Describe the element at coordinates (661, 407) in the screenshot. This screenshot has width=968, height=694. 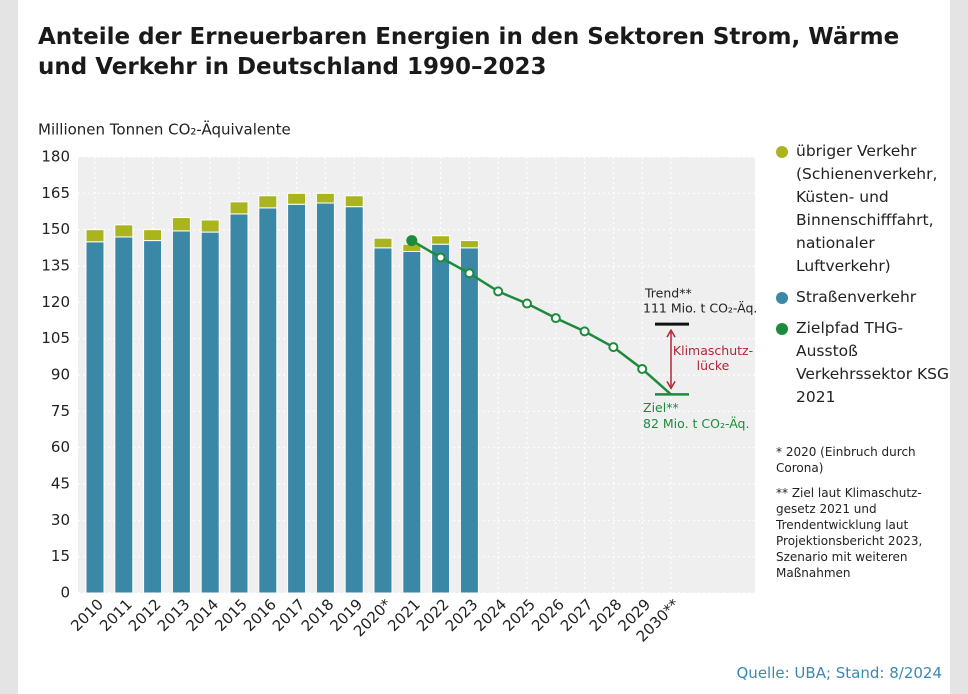
I see `target-label: Ziel**` at that location.